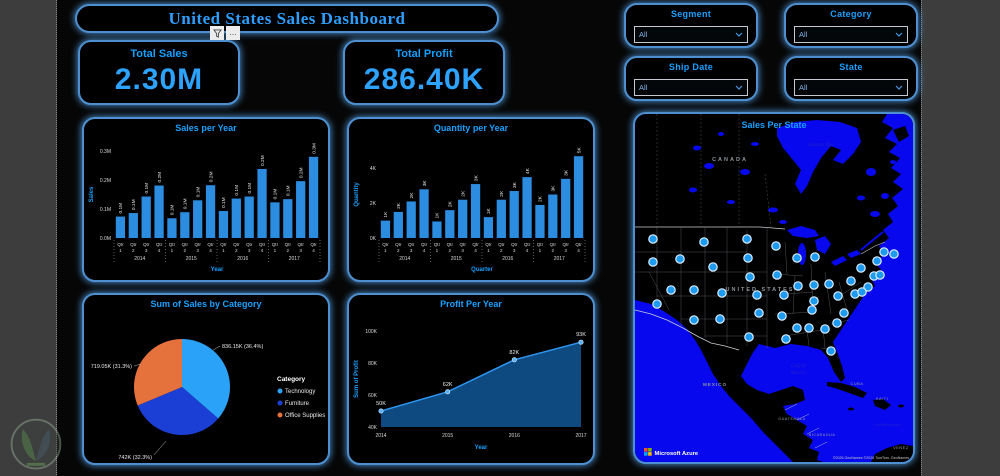 This screenshot has height=476, width=1000. What do you see at coordinates (217, 33) in the screenshot?
I see `filter-icon` at bounding box center [217, 33].